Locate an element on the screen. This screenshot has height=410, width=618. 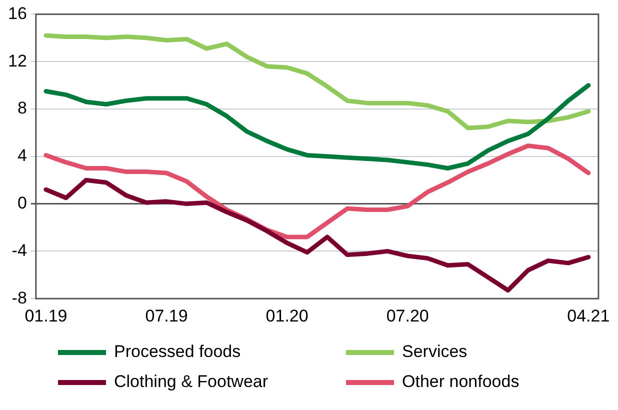
y-tick-label: 0 is located at coordinates (22, 202).